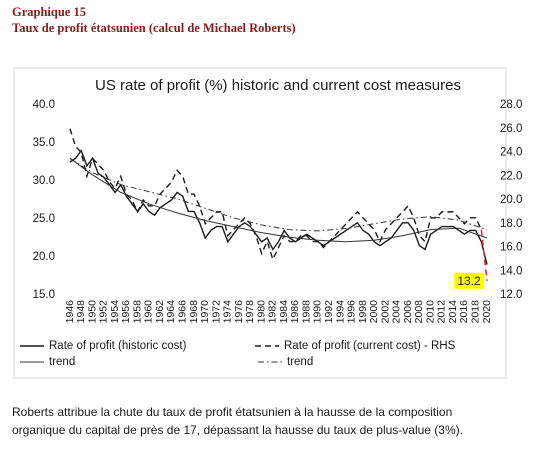  Describe the element at coordinates (44, 105) in the screenshot. I see `y-tick-label: 40.0` at that location.